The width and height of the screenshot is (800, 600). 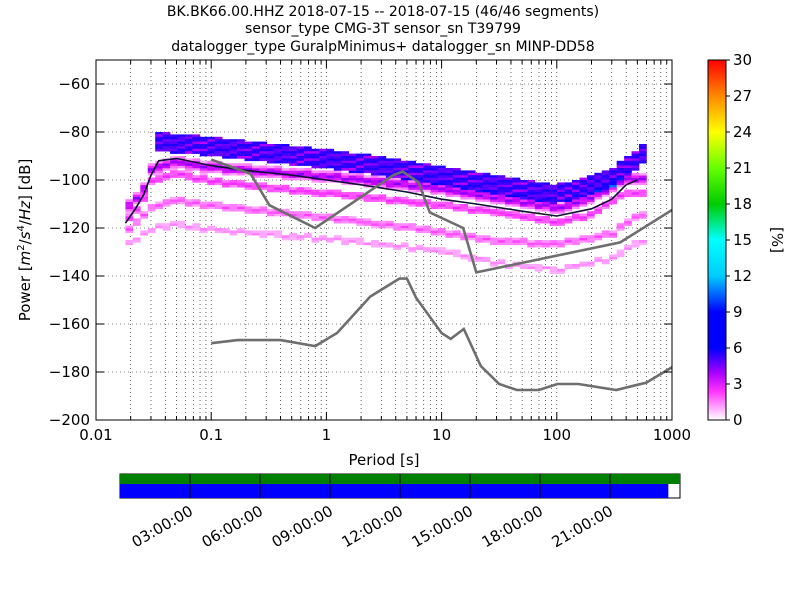 I want to click on x-tick-label: 1, so click(x=327, y=435).